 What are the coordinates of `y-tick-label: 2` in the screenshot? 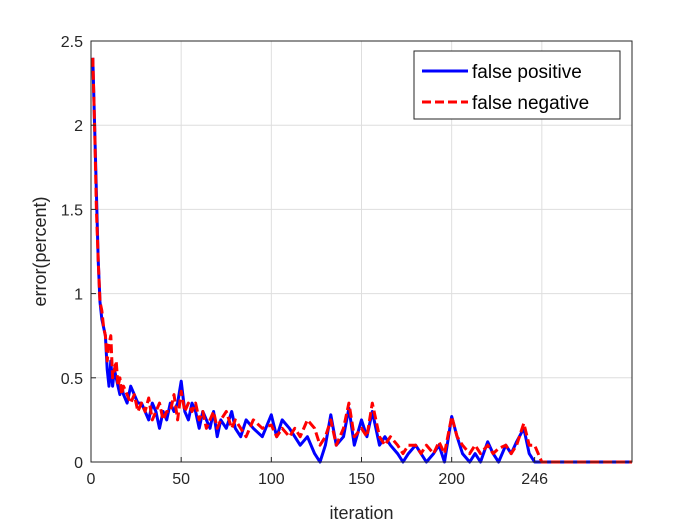 It's located at (78, 126).